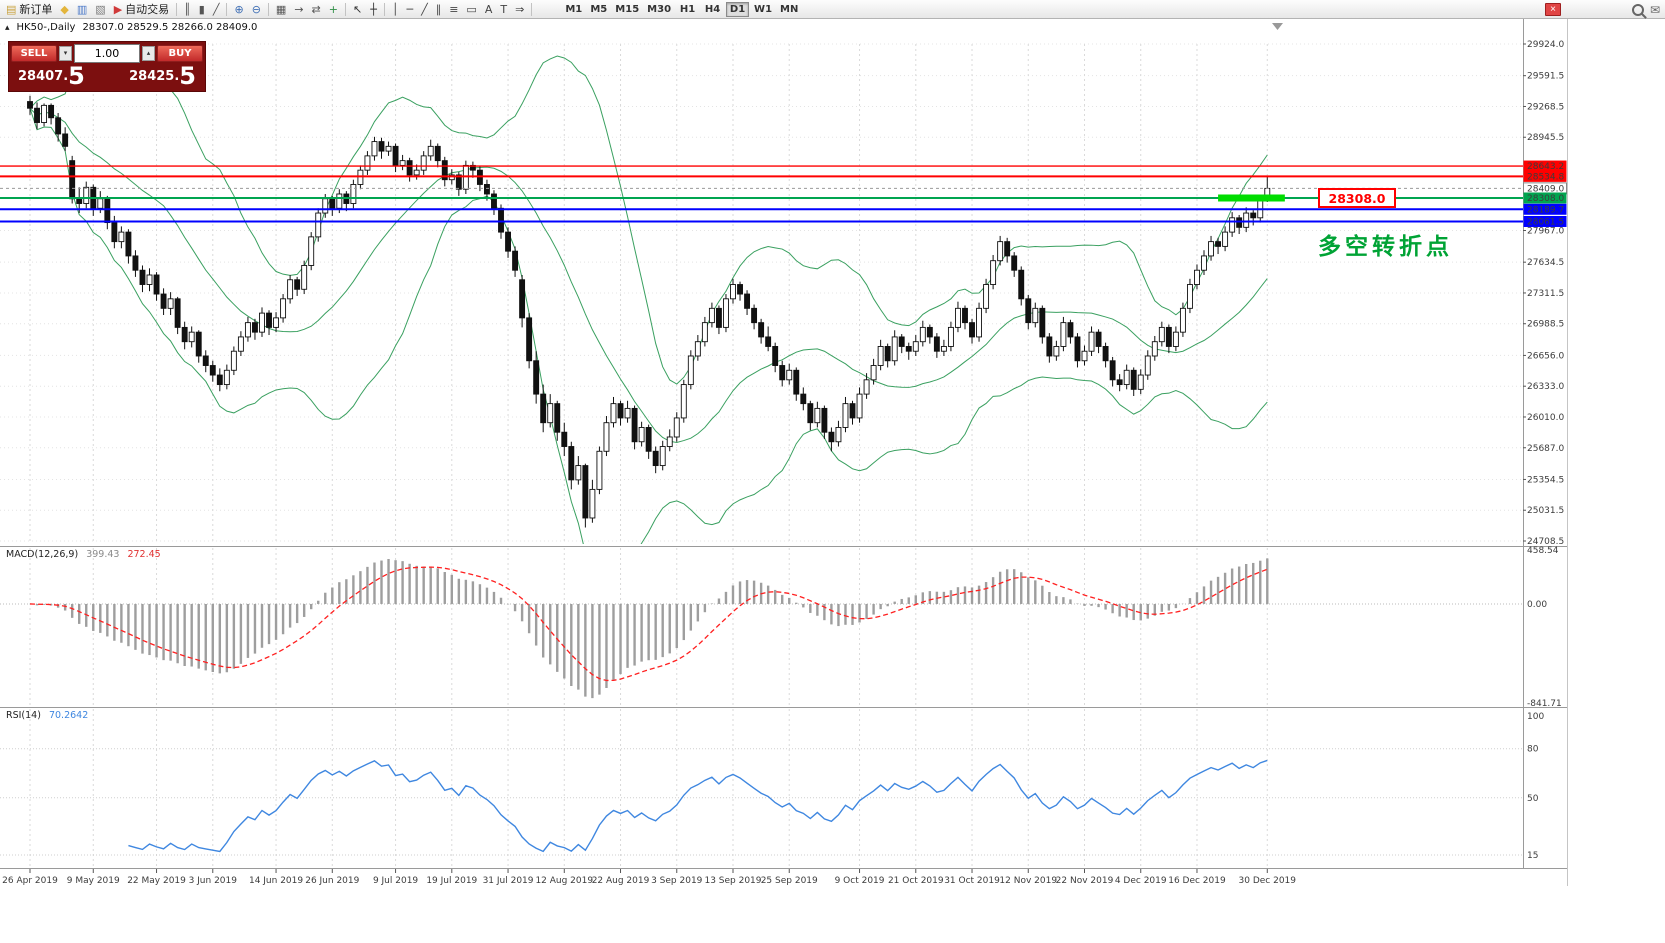  Describe the element at coordinates (51, 76) in the screenshot. I see `bid-price: 28407. 5` at that location.